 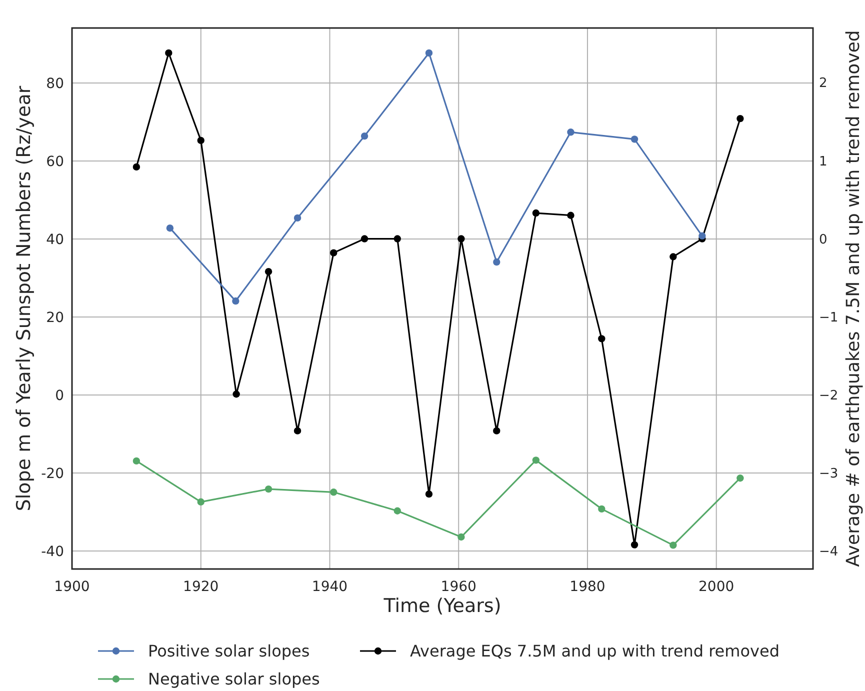 What do you see at coordinates (828, 318) in the screenshot?
I see `y2-tick-label: −1` at bounding box center [828, 318].